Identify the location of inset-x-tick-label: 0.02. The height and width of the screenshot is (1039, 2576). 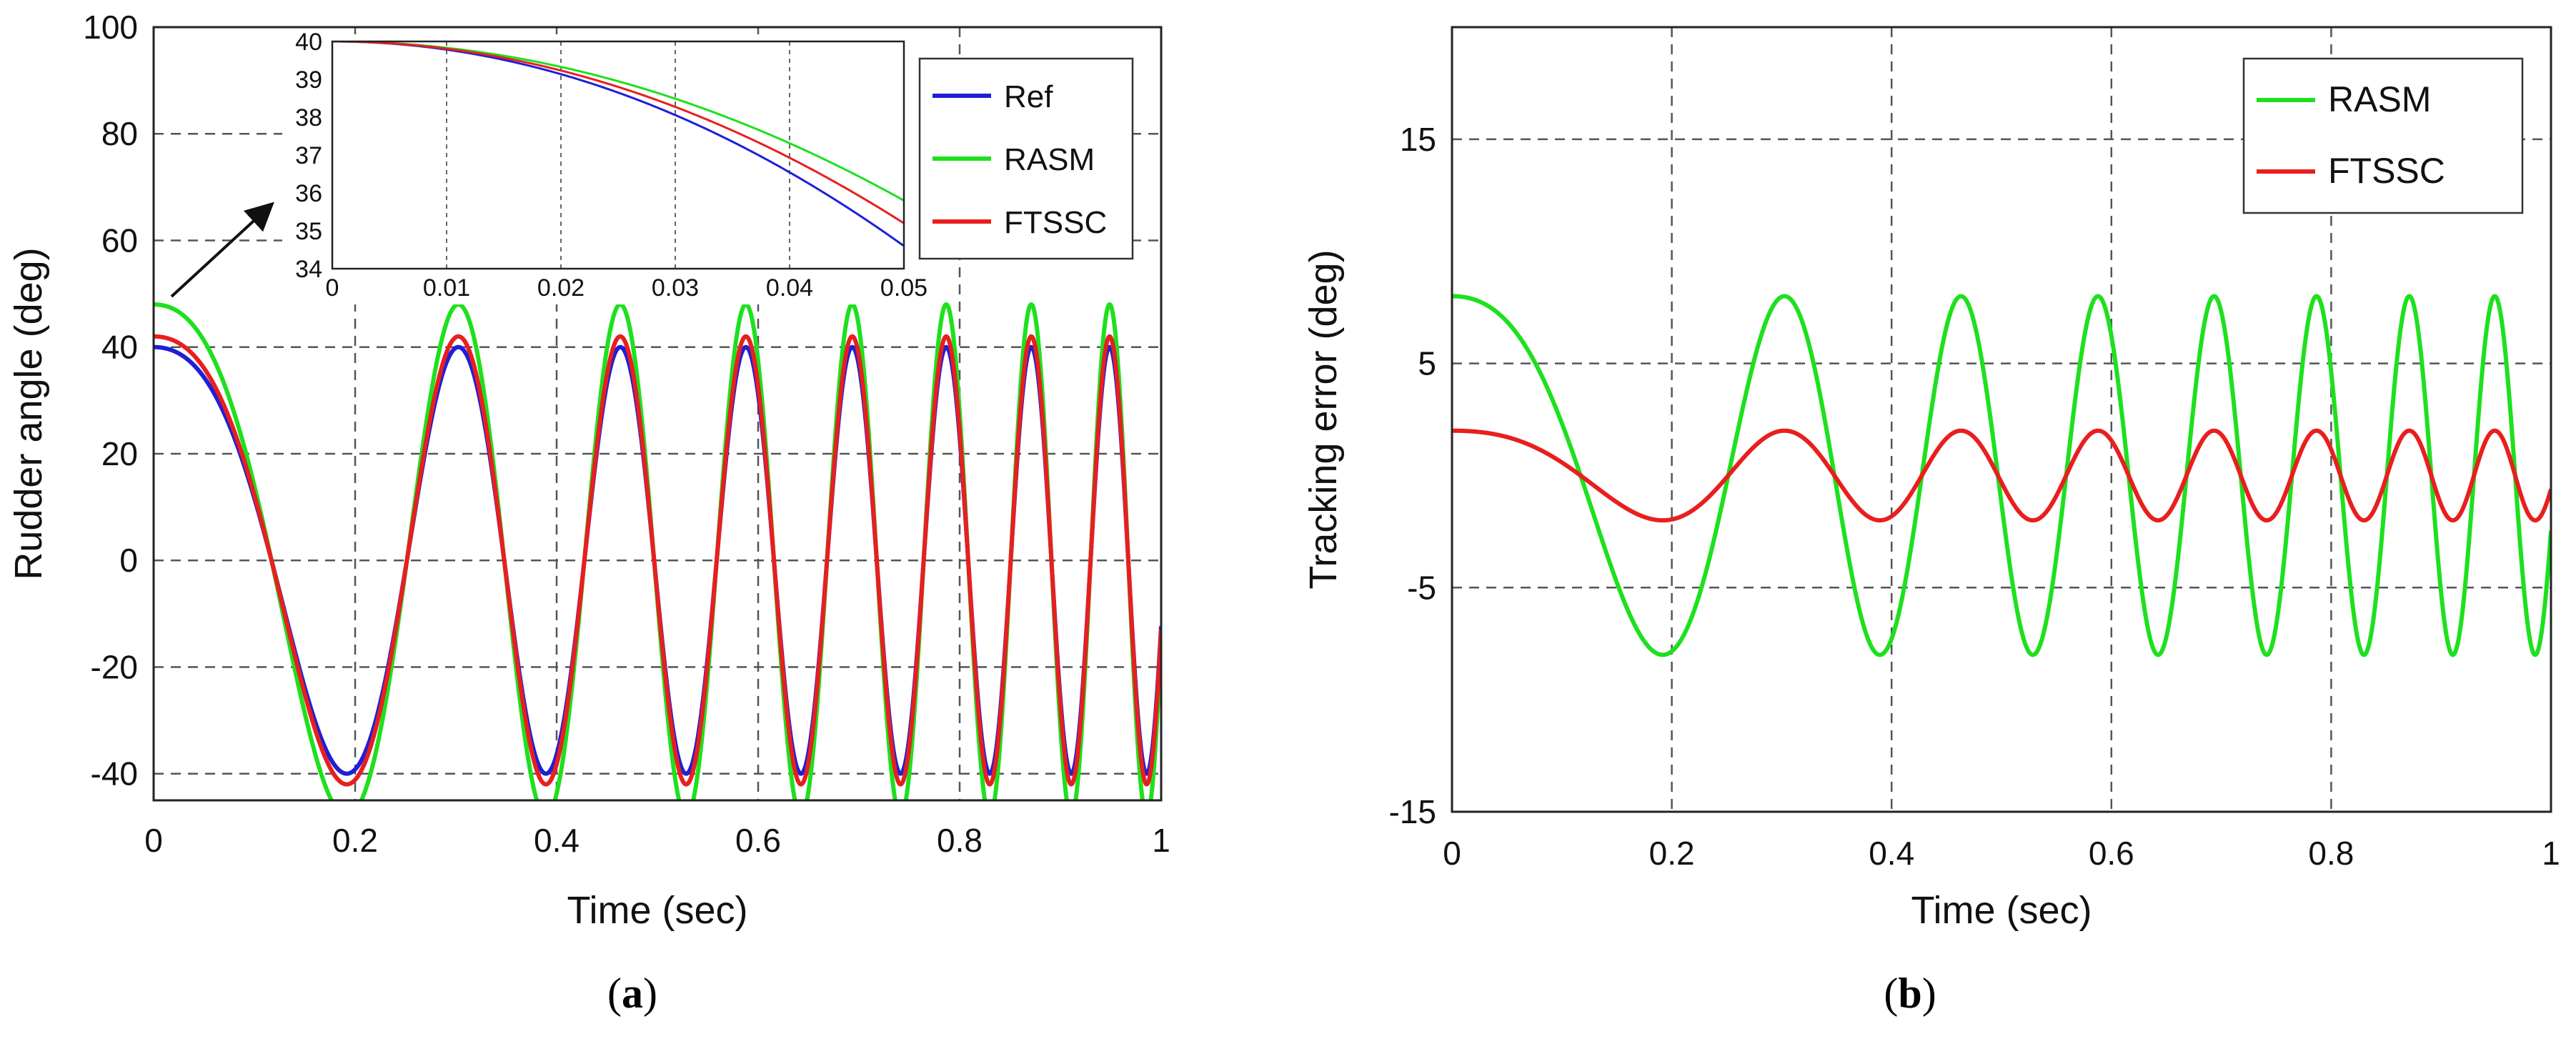
(561, 288).